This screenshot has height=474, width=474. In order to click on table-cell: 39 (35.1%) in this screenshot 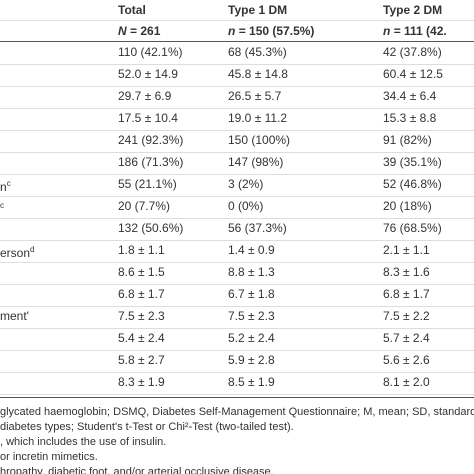, I will do `click(412, 162)`.